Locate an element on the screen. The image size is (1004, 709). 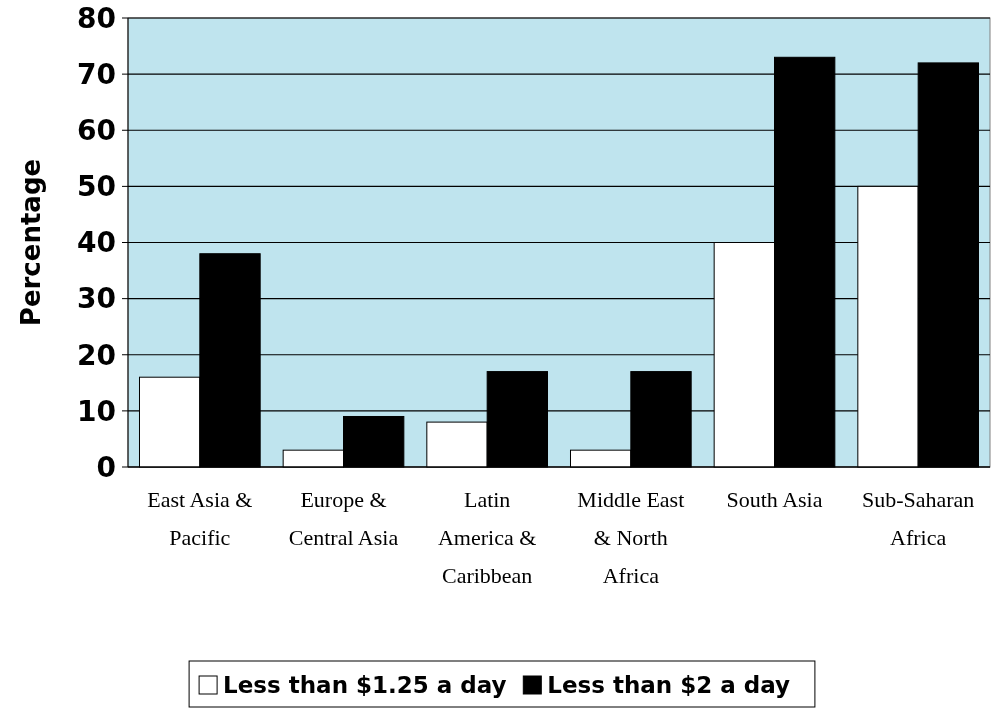
x-tick-label: East Asia & Pacific is located at coordinates (200, 518).